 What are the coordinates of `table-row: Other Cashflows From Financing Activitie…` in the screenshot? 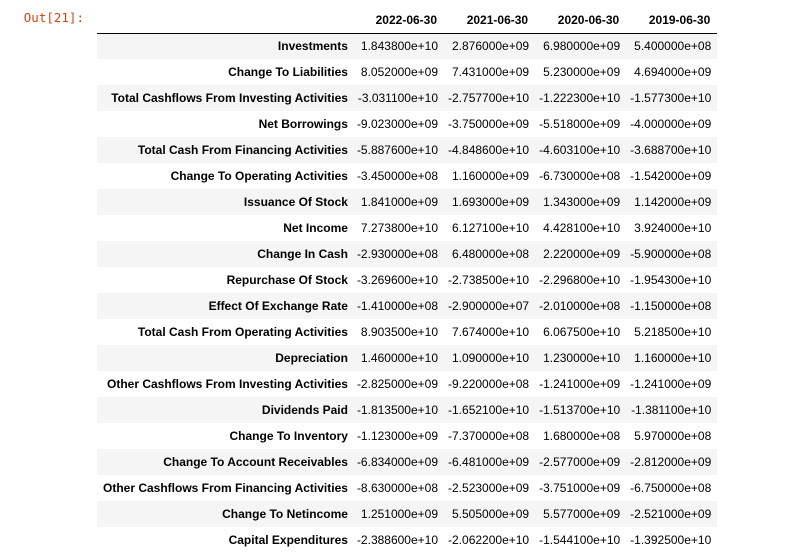 It's located at (407, 488).